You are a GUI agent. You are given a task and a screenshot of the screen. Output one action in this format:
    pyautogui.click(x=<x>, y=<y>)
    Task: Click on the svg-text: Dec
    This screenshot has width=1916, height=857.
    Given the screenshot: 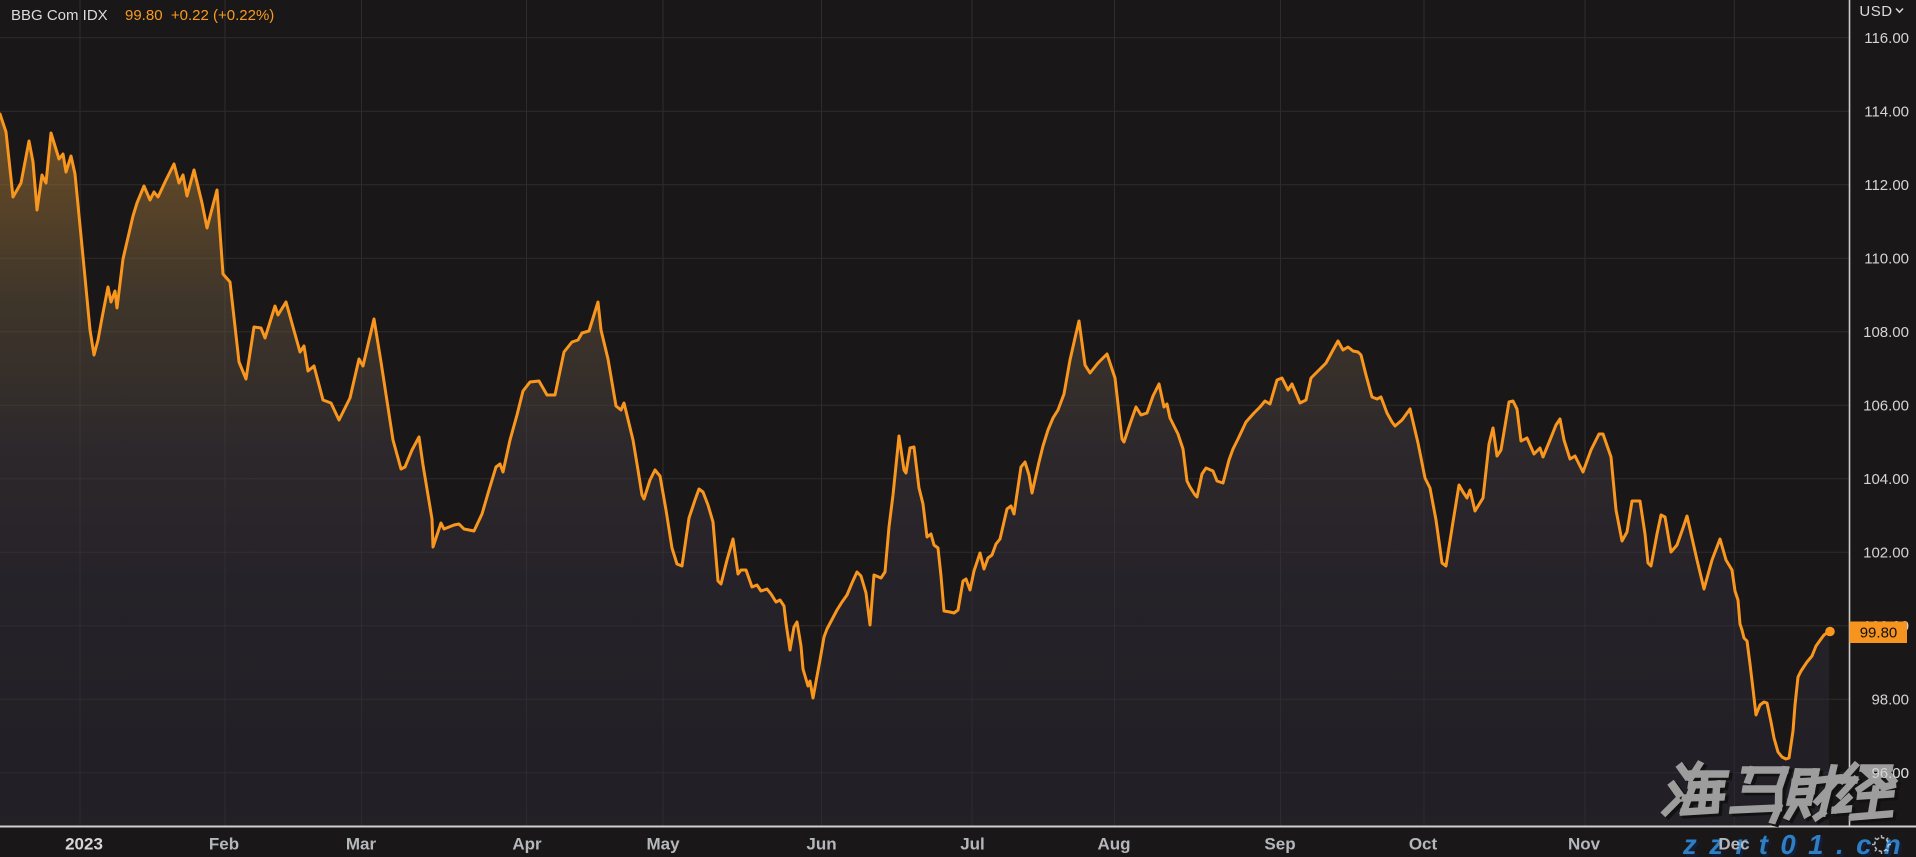 What is the action you would take?
    pyautogui.click(x=1733, y=844)
    